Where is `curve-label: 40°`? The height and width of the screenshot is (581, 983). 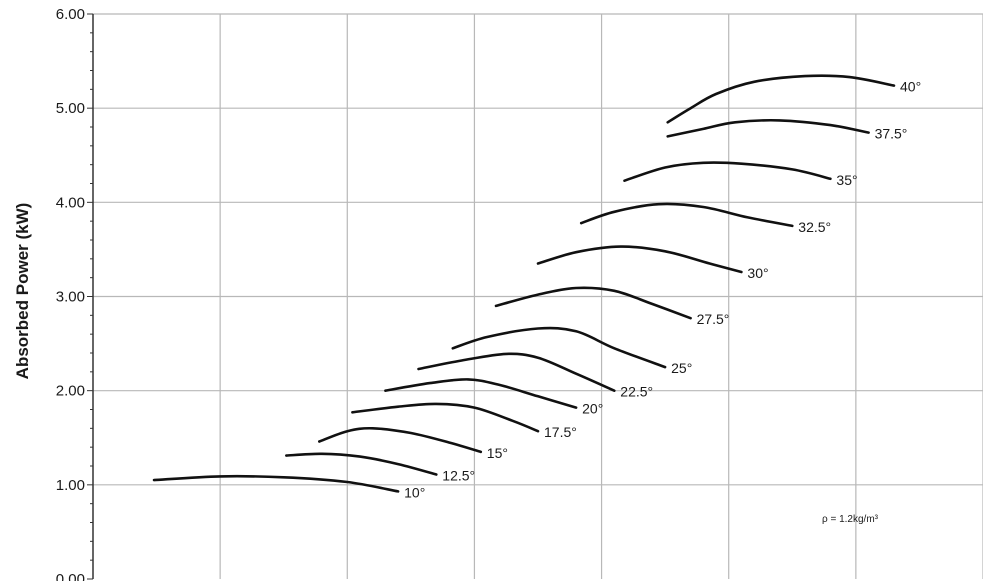
curve-label: 40° is located at coordinates (910, 87).